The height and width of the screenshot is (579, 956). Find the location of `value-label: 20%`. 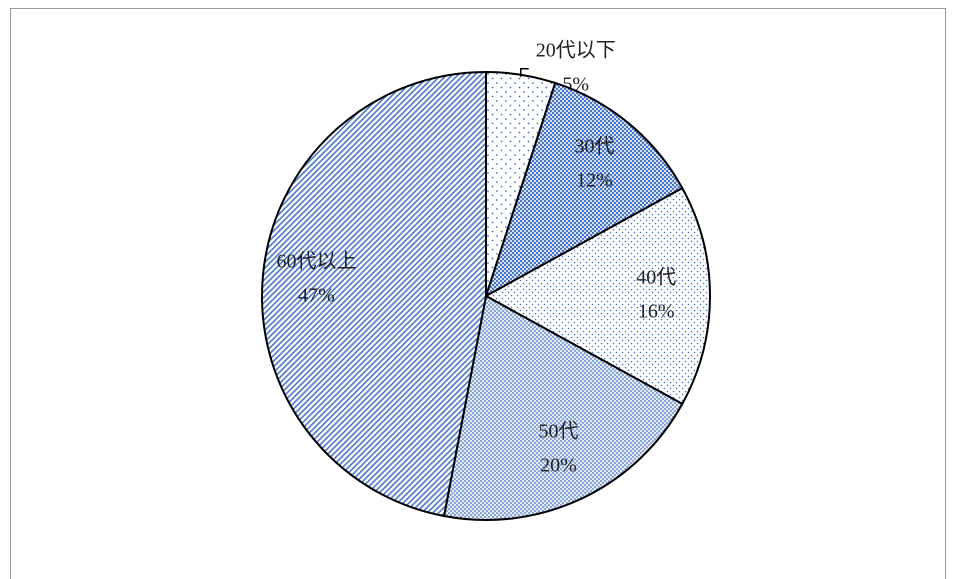

value-label: 20% is located at coordinates (558, 466).